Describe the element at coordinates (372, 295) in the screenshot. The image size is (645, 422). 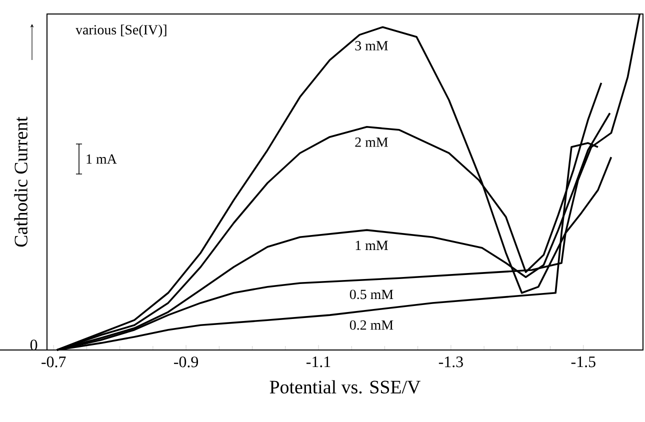
I see `series-label: 0.5 mM` at that location.